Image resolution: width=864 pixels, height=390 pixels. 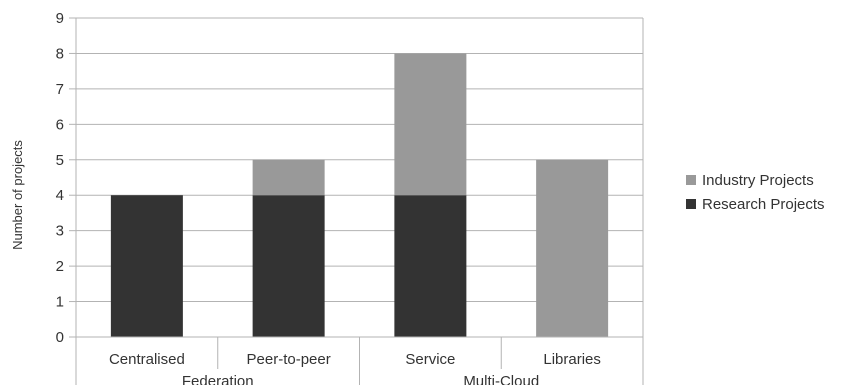 I want to click on x-tick-label-centralised: Centralised, so click(x=147, y=359).